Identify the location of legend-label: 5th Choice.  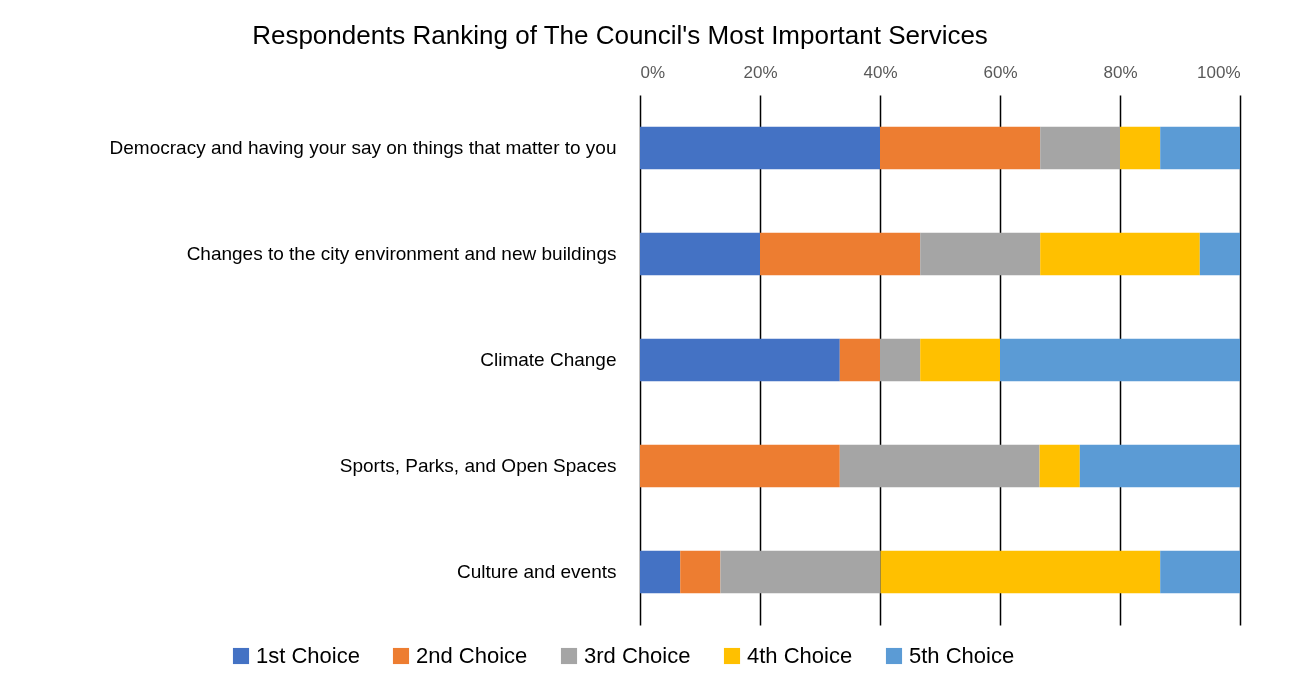
(962, 655).